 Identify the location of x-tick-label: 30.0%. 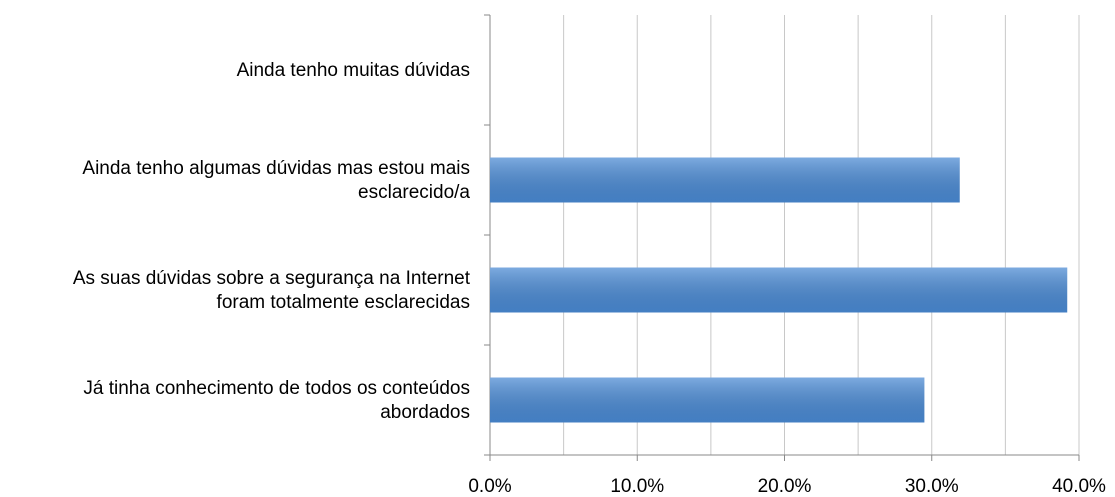
(932, 486).